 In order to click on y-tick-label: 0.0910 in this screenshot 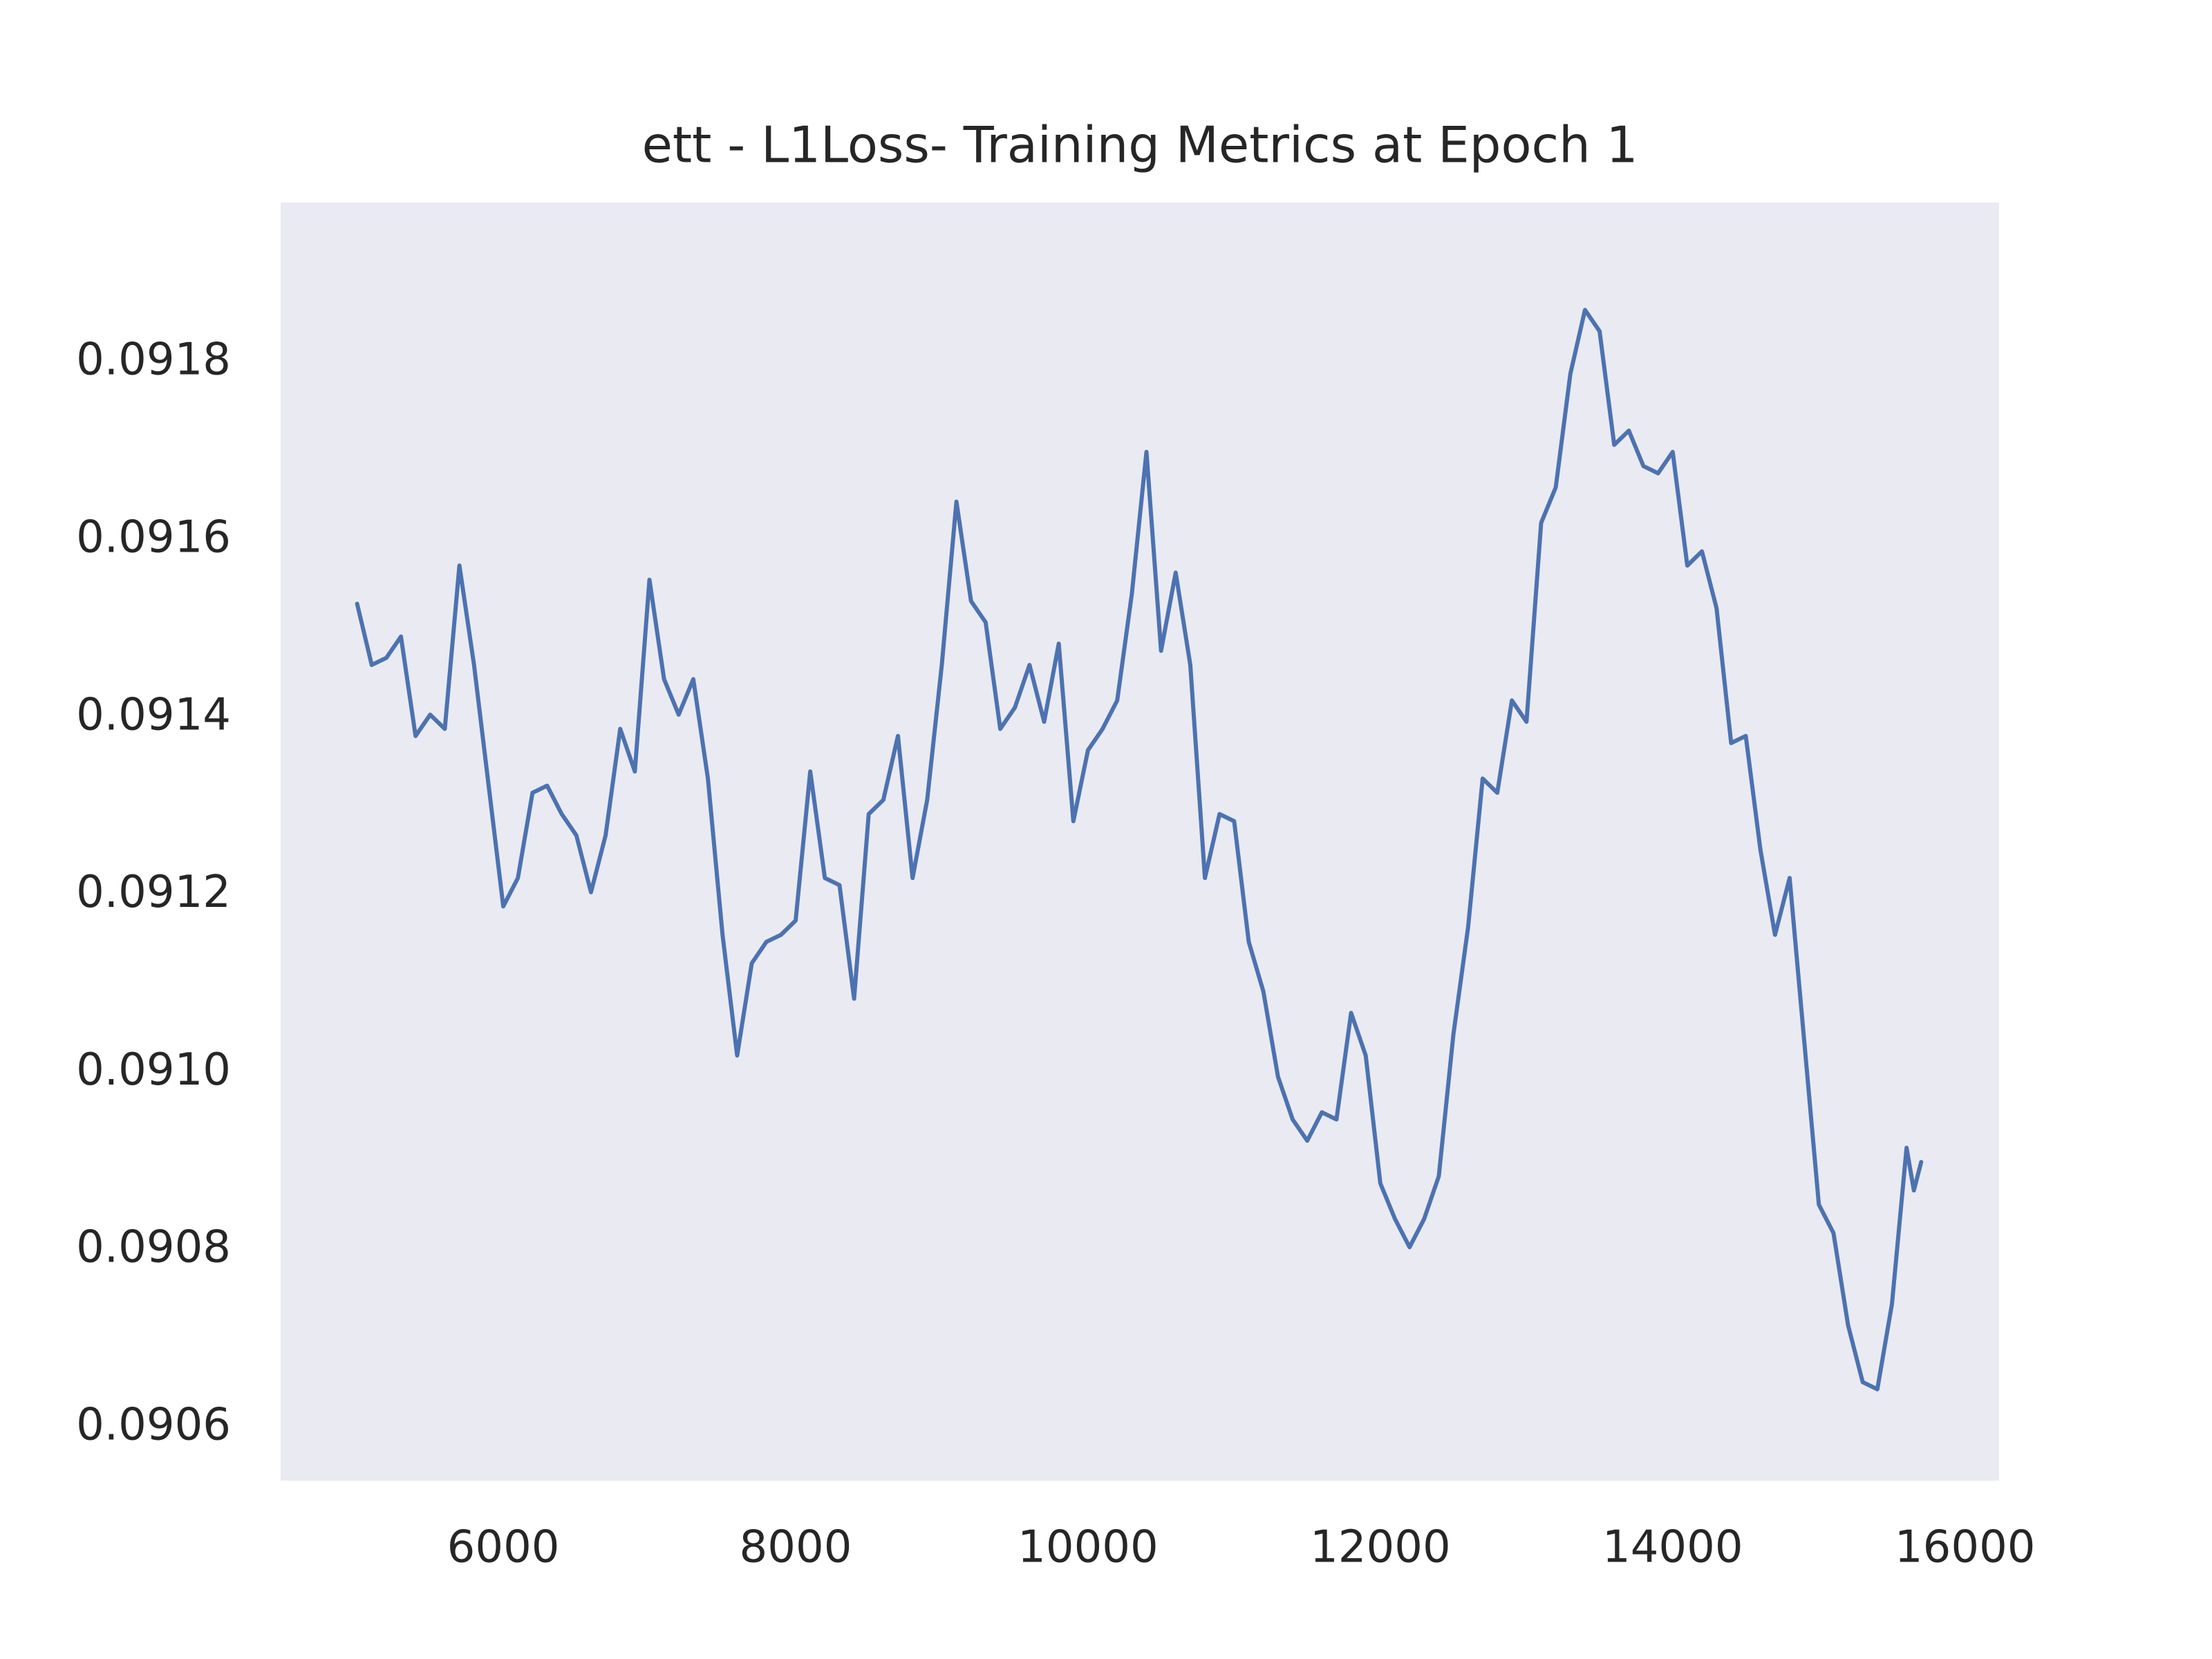, I will do `click(153, 1070)`.